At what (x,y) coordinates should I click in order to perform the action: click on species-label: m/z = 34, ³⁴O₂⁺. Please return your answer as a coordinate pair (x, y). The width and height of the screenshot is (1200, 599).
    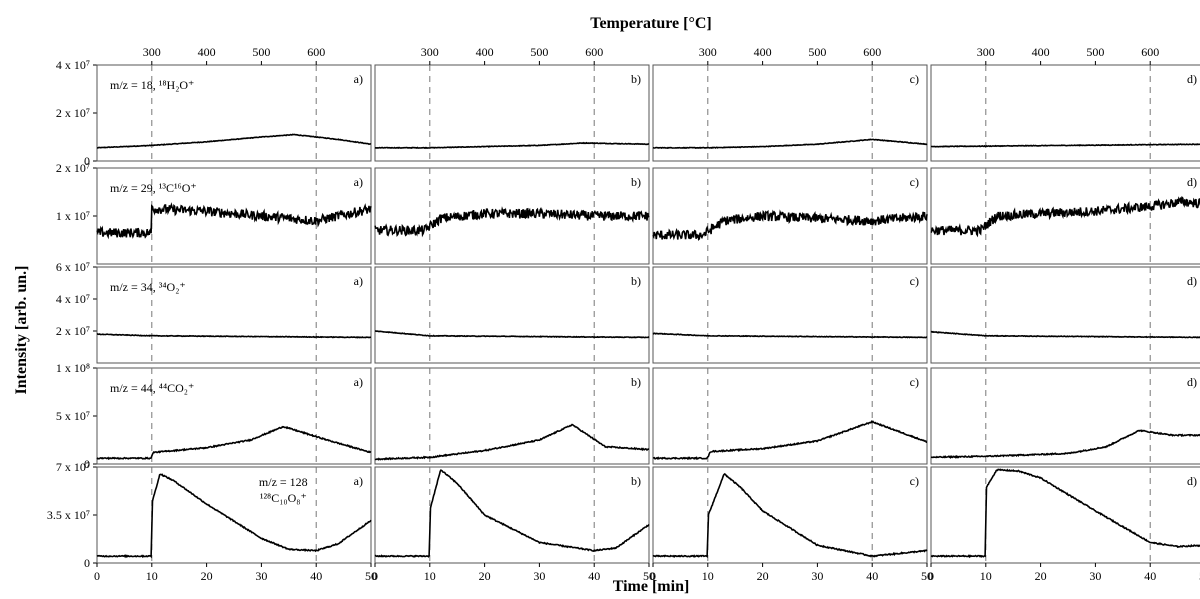
    Looking at the image, I should click on (148, 287).